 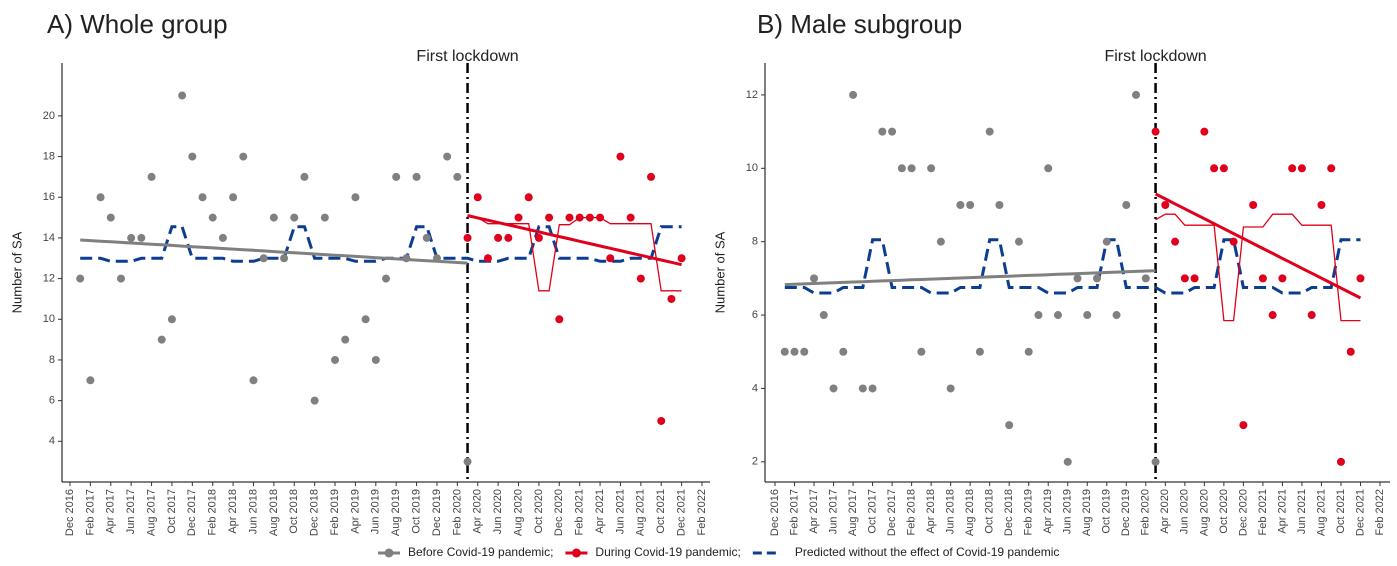 What do you see at coordinates (1072, 266) in the screenshot?
I see `dashed-line` at bounding box center [1072, 266].